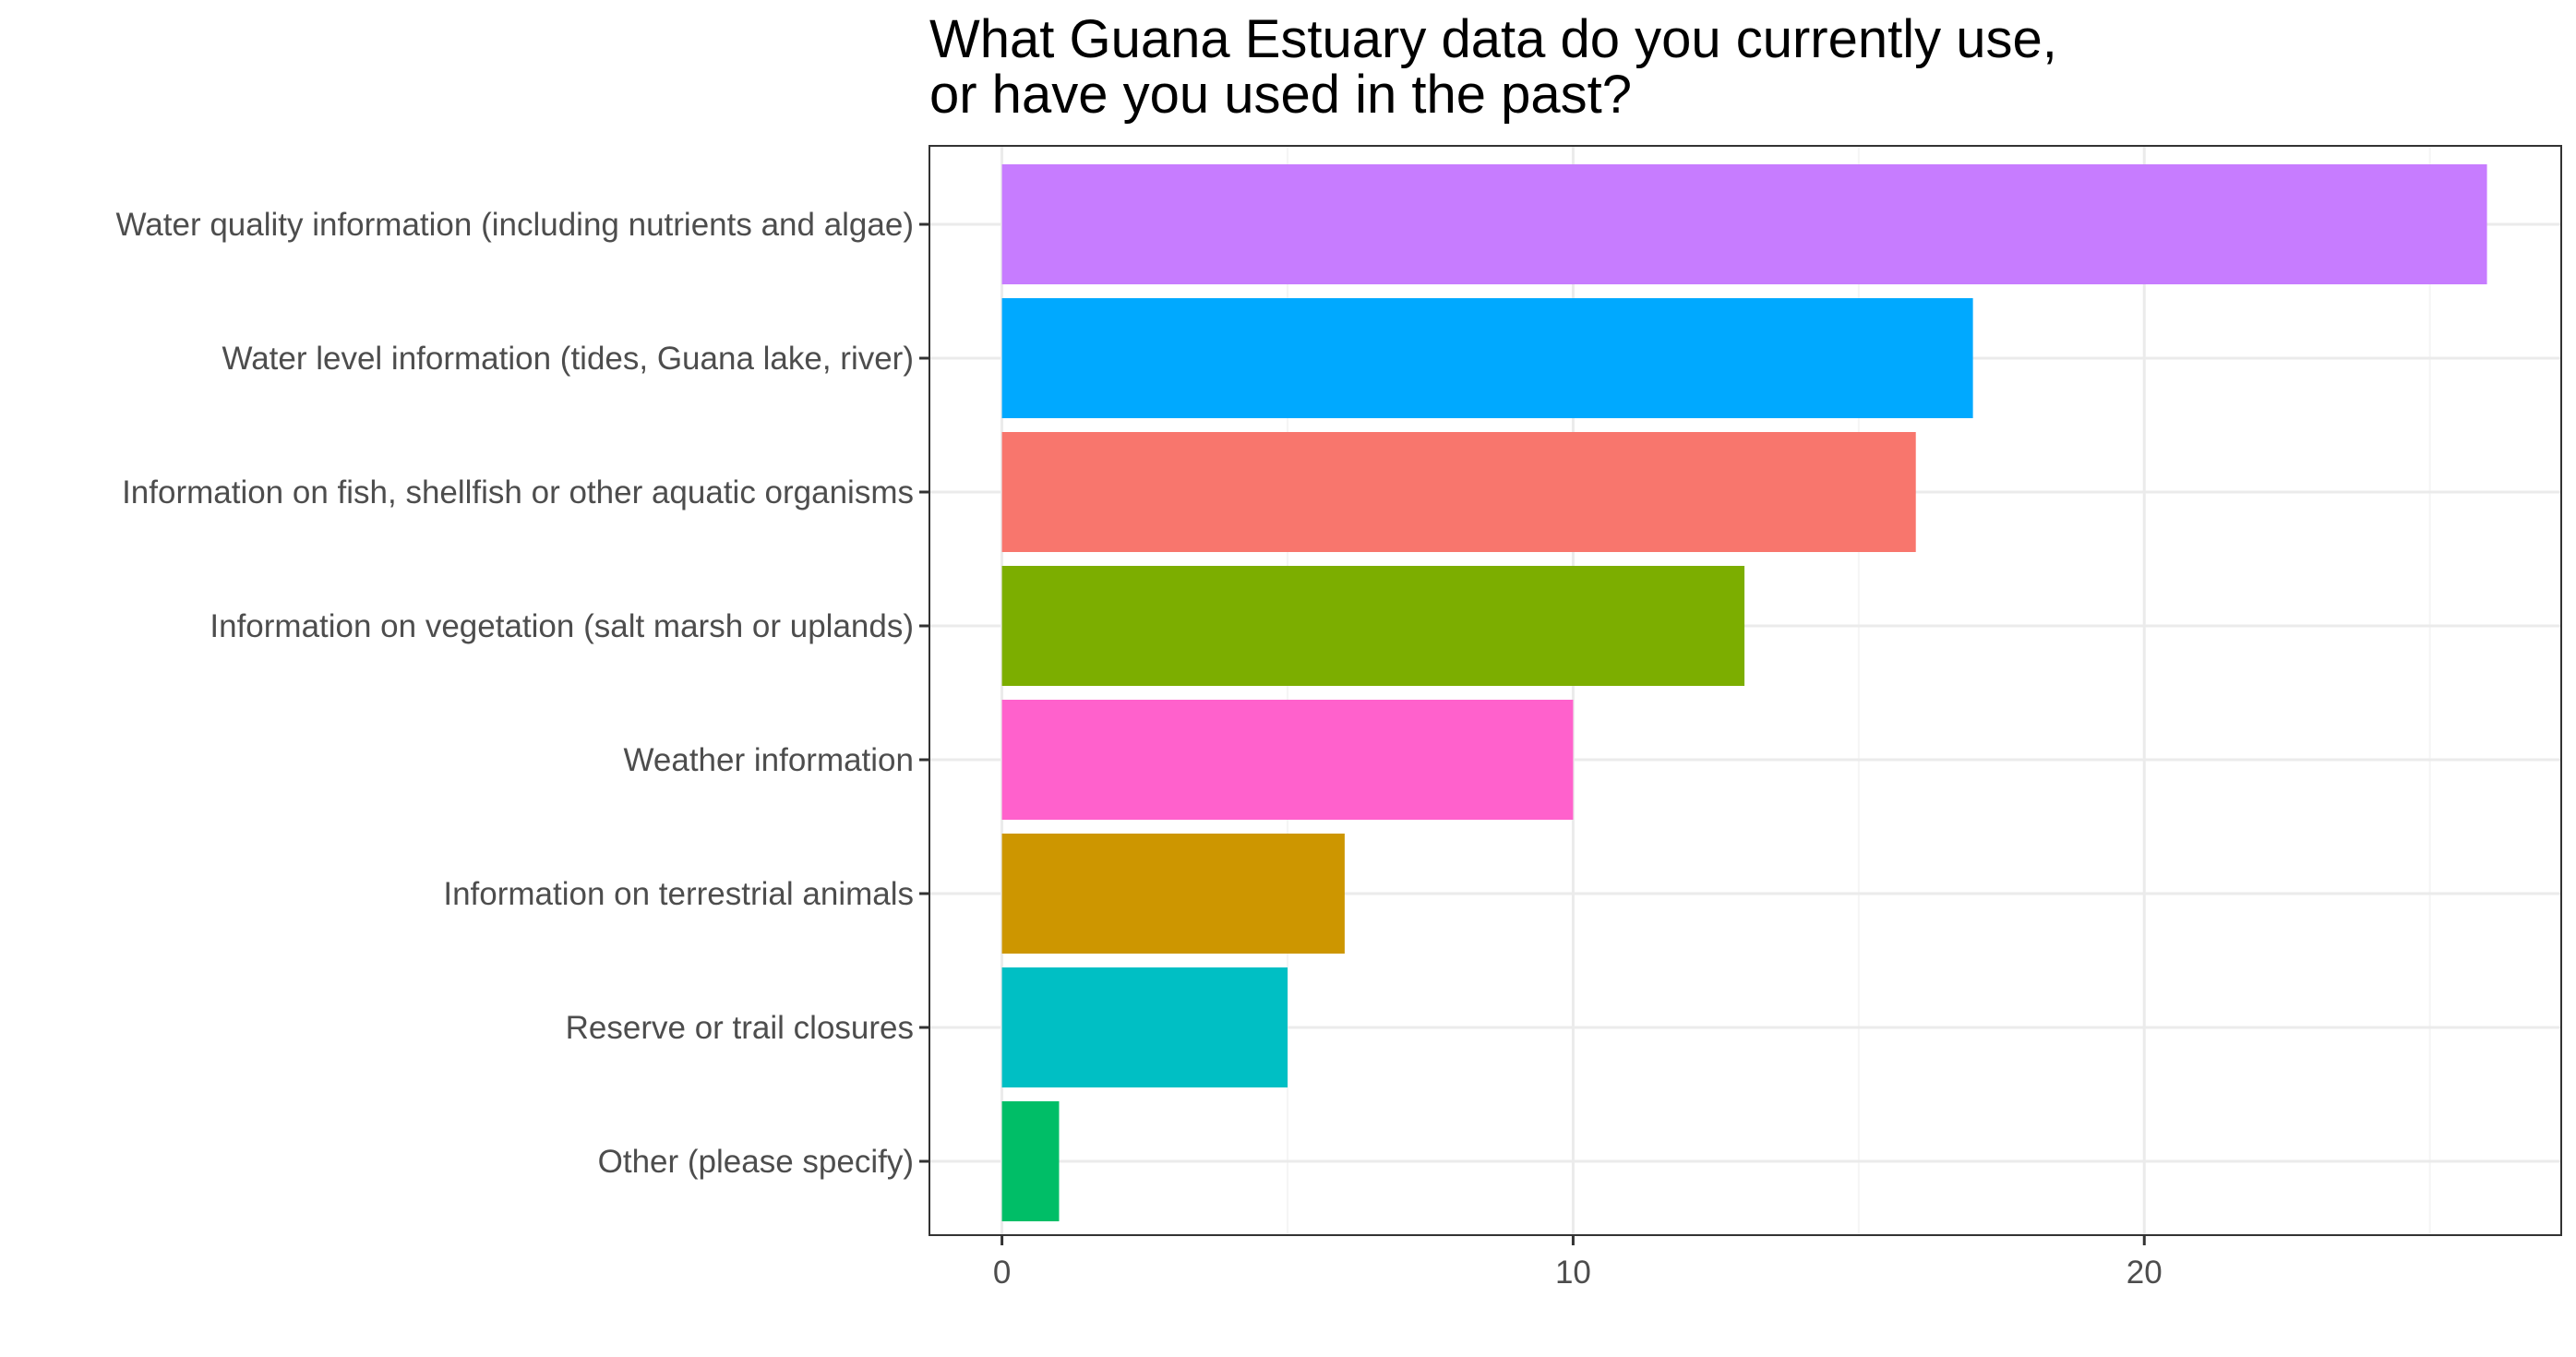  Describe the element at coordinates (2145, 1273) in the screenshot. I see `x-tick-label: 20` at that location.